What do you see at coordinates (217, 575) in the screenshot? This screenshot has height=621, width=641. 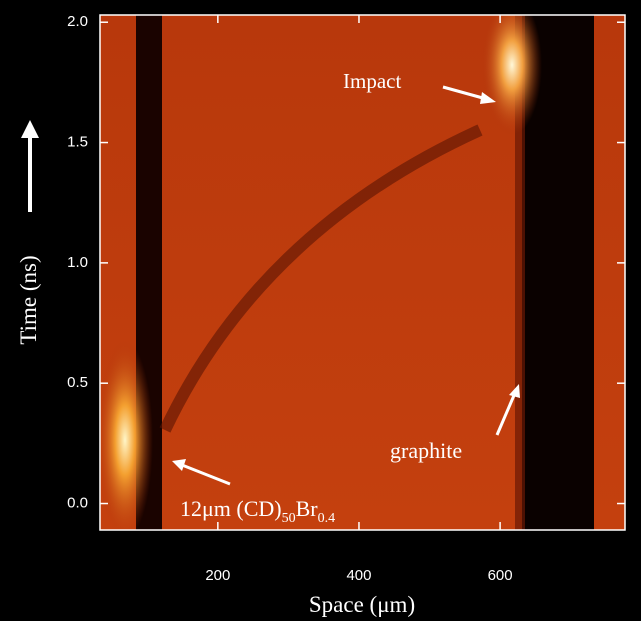 I see `x-tick-label: 200` at bounding box center [217, 575].